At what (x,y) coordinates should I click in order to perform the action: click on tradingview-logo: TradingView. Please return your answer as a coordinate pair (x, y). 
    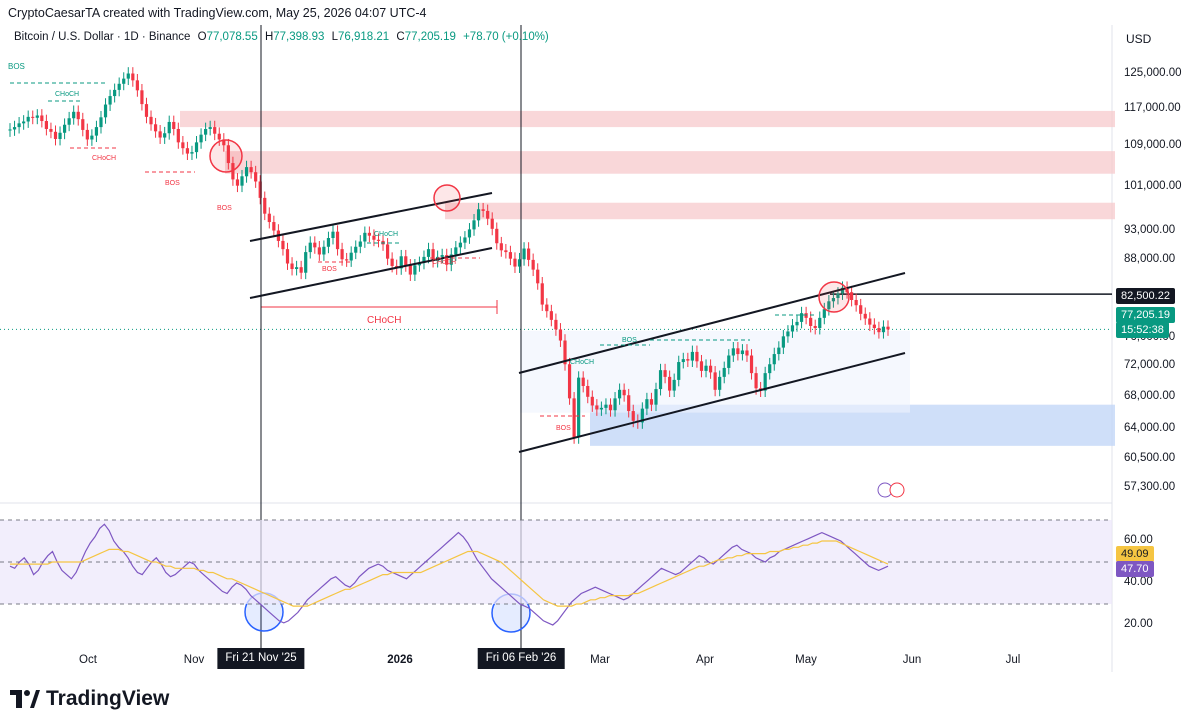
    Looking at the image, I should click on (89, 699).